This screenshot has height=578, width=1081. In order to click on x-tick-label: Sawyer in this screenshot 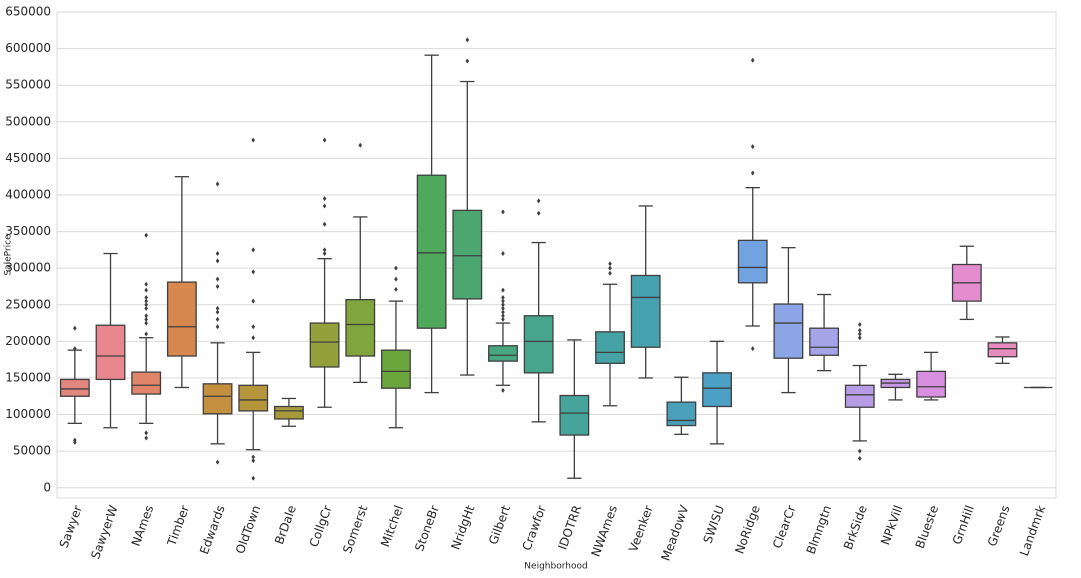, I will do `click(71, 526)`.